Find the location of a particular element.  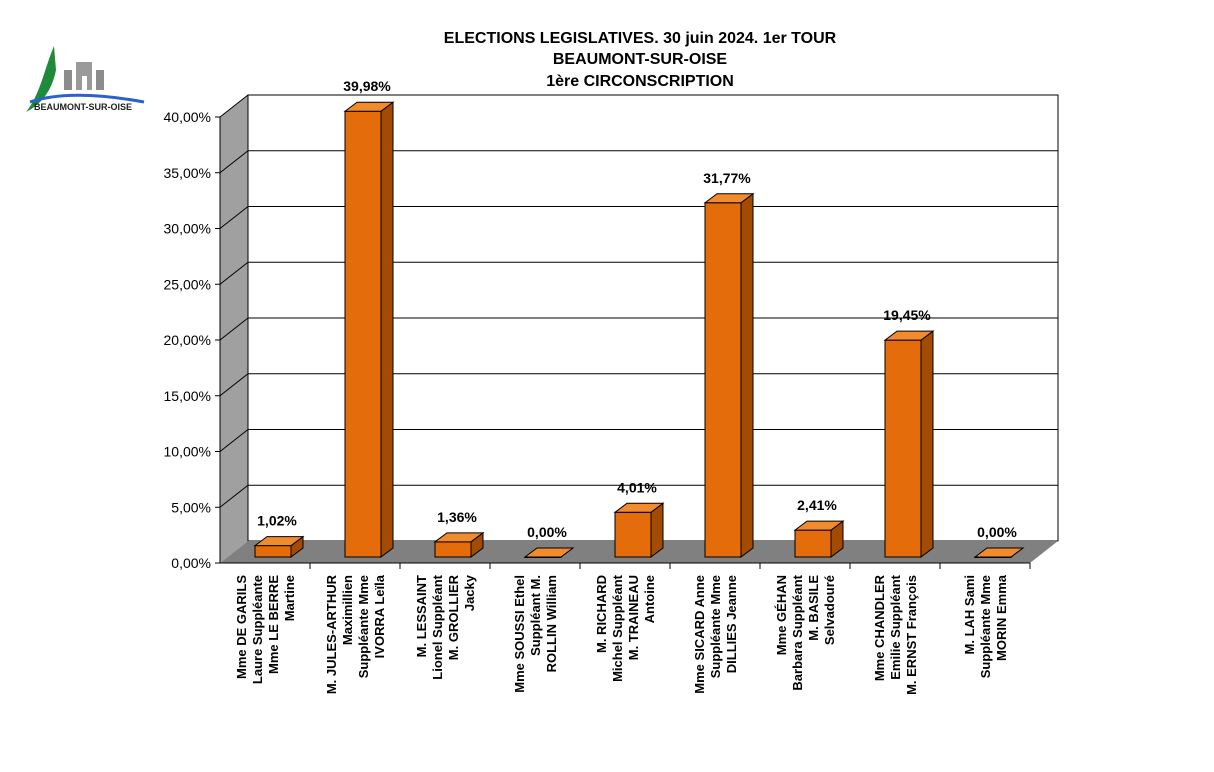

x-category-label-line: Barbara Suppléant is located at coordinates (797, 632).